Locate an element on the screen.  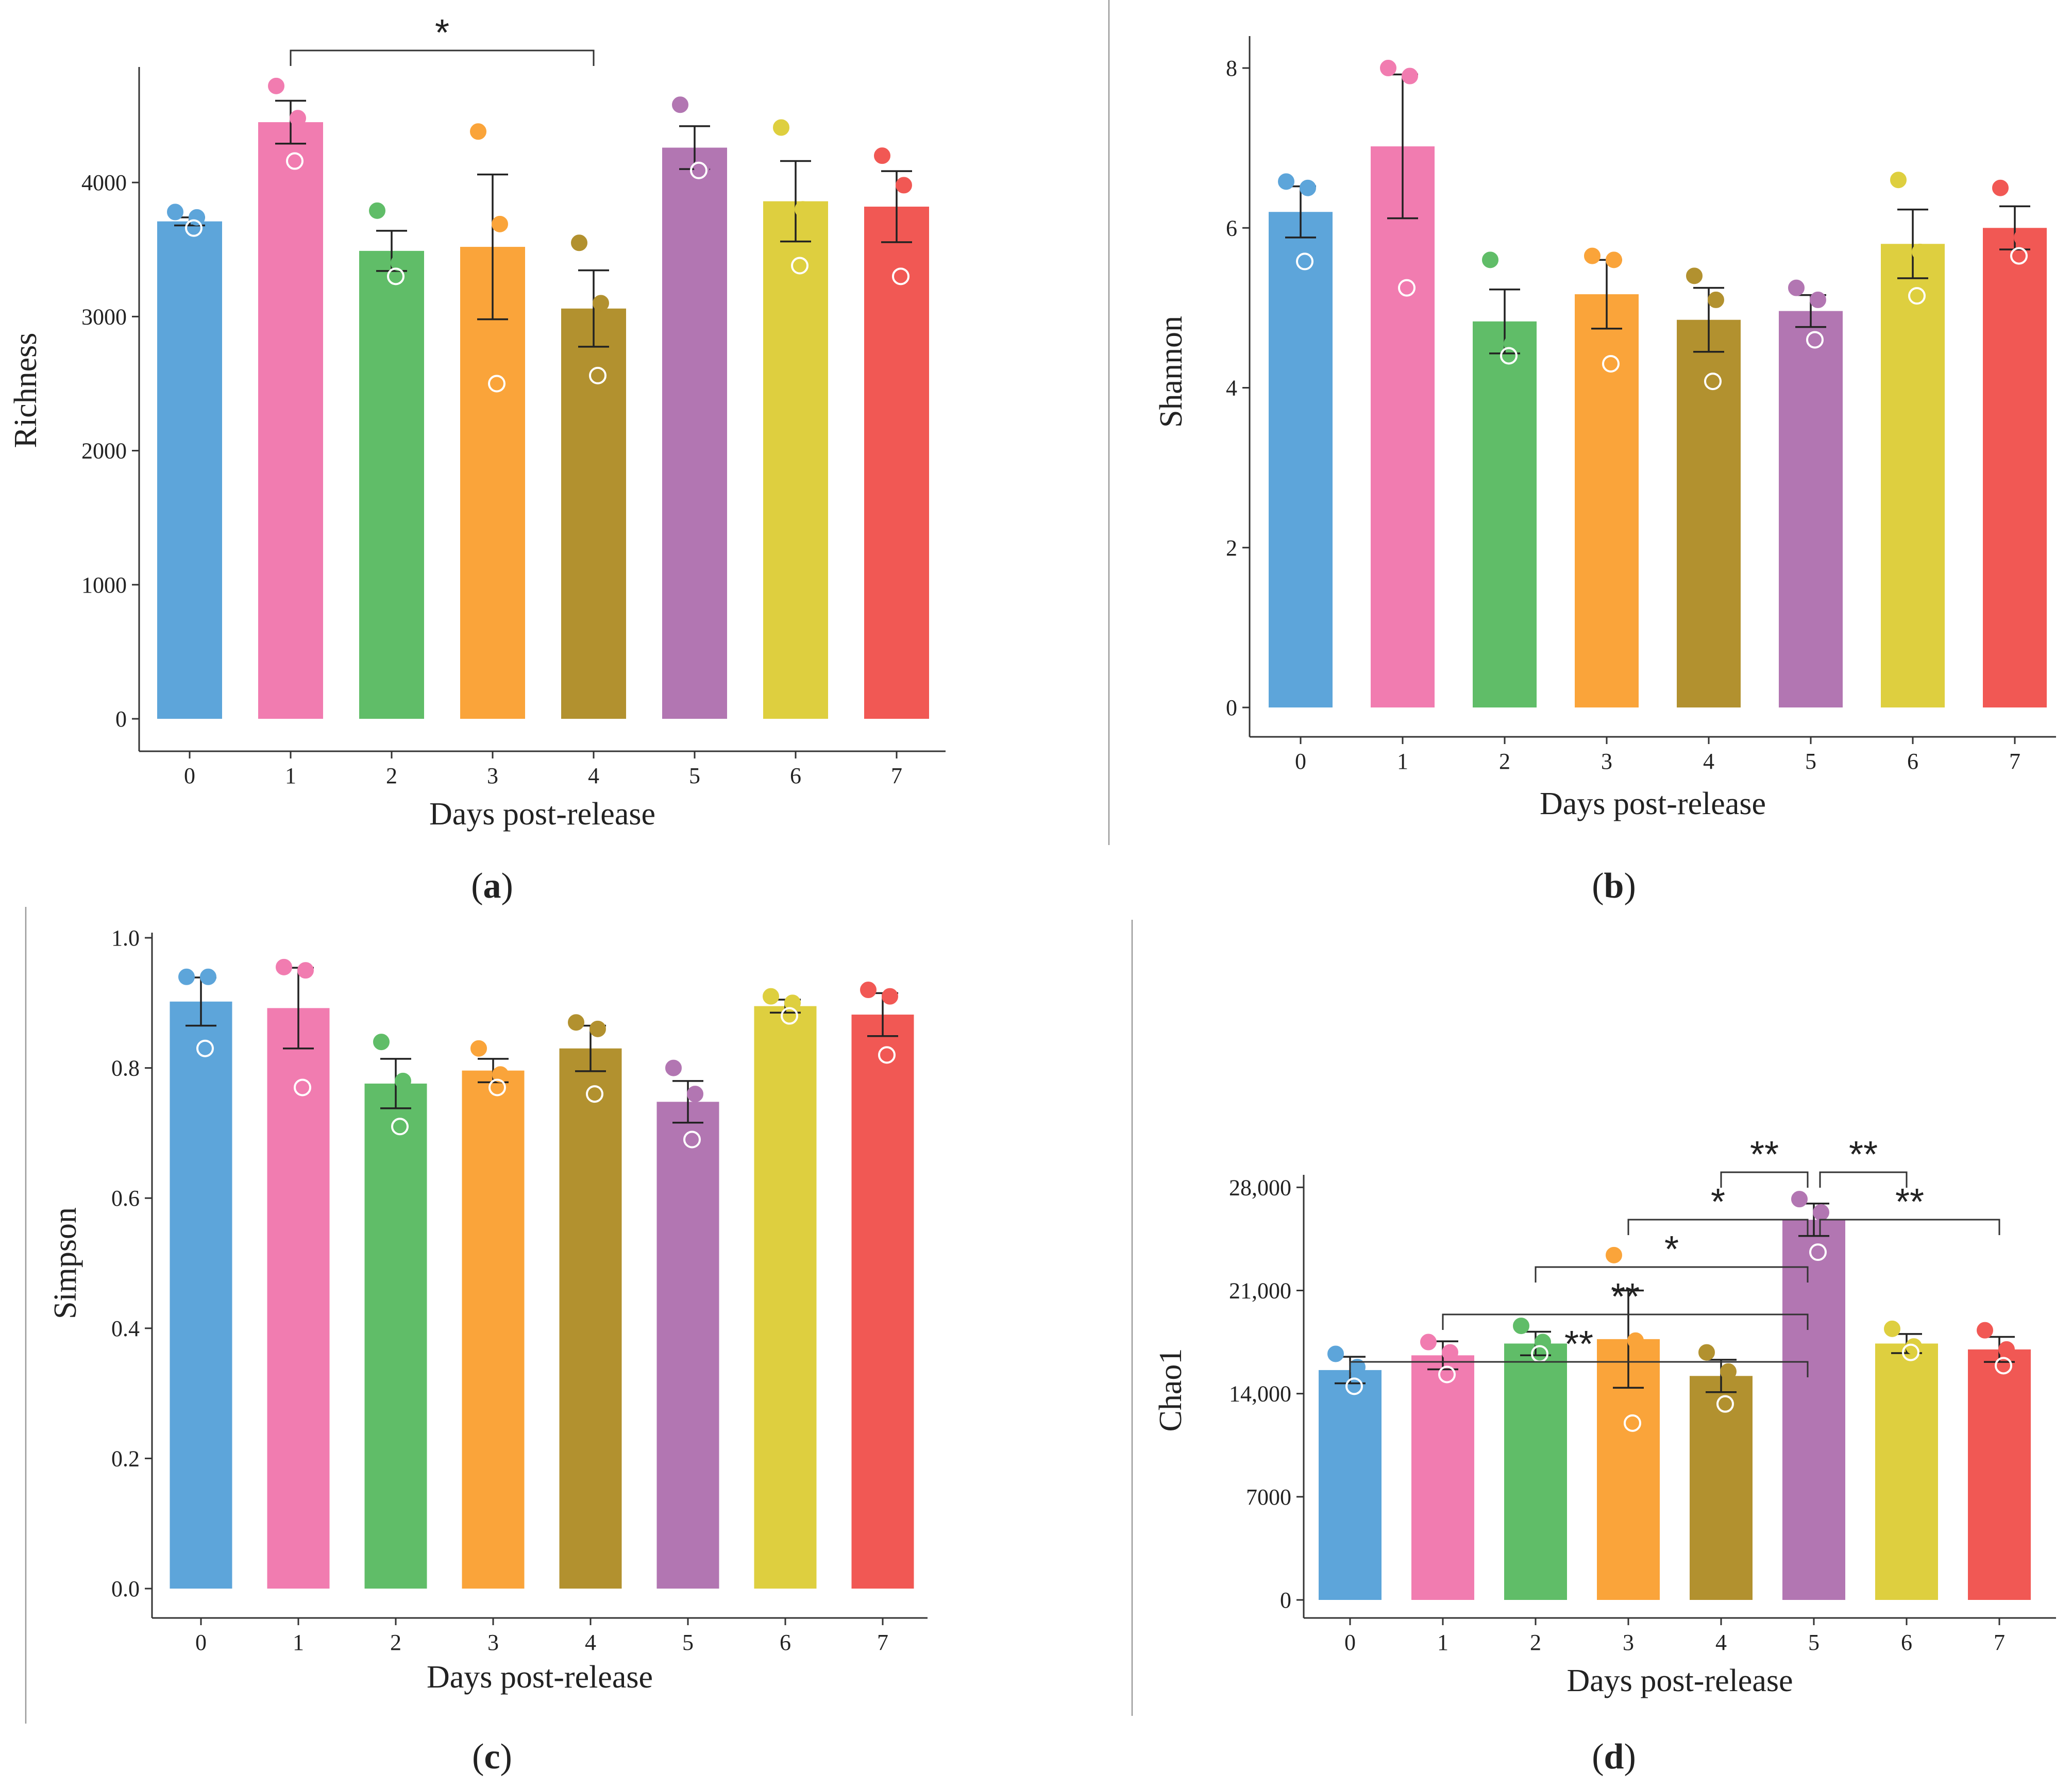
panel-label-a: (a) is located at coordinates (492, 886).